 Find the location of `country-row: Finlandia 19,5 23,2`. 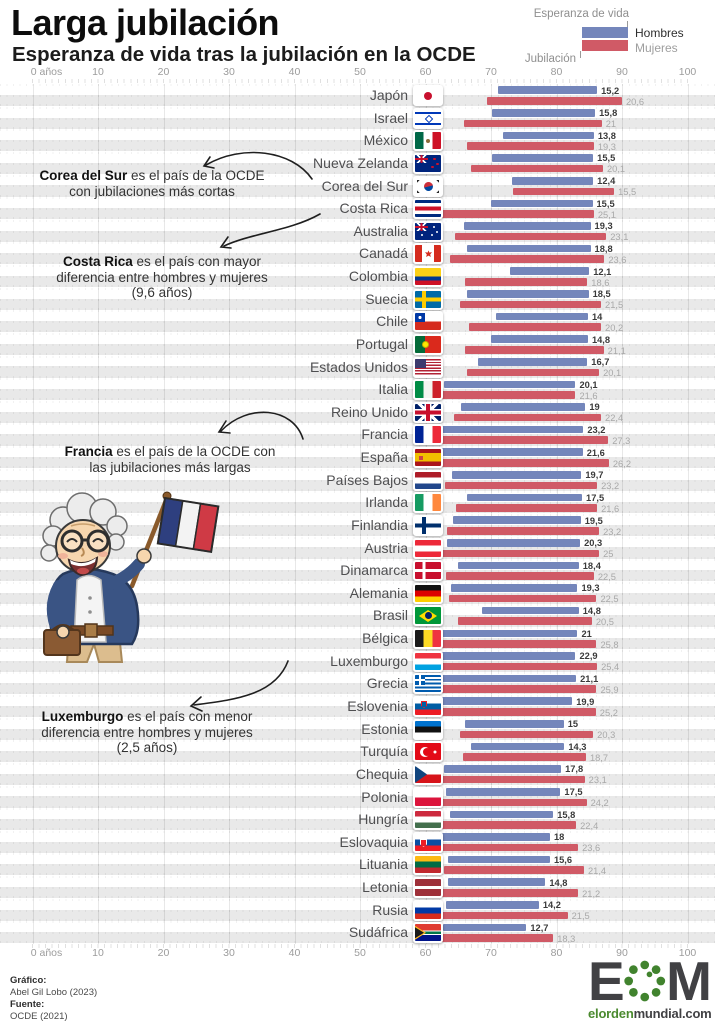

country-row: Finlandia 19,5 23,2 is located at coordinates (357, 525).